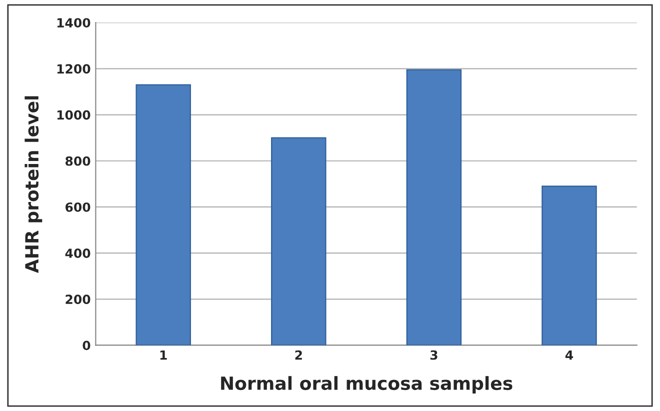  Describe the element at coordinates (78, 161) in the screenshot. I see `y-tick-label: 800` at that location.